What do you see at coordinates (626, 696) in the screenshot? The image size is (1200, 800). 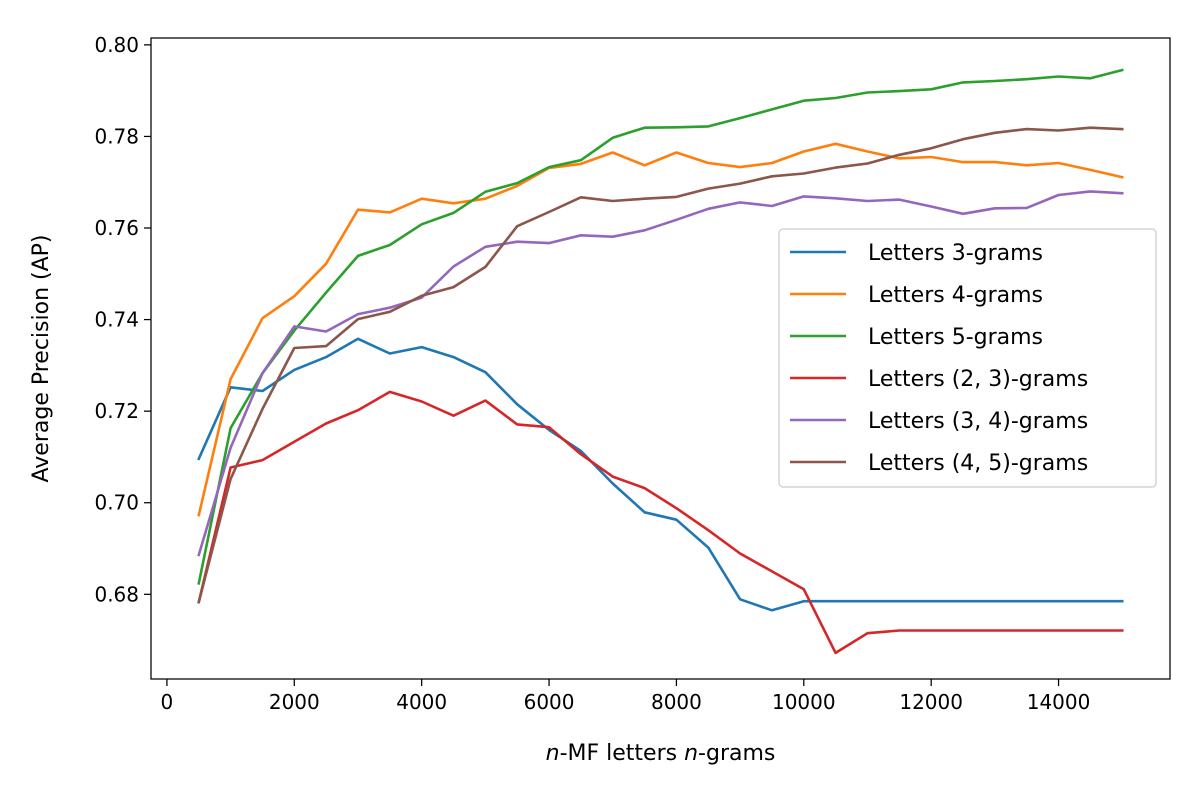 I see `x-axis: 0 2000 4000 6000 8000 10000 12000 14000` at bounding box center [626, 696].